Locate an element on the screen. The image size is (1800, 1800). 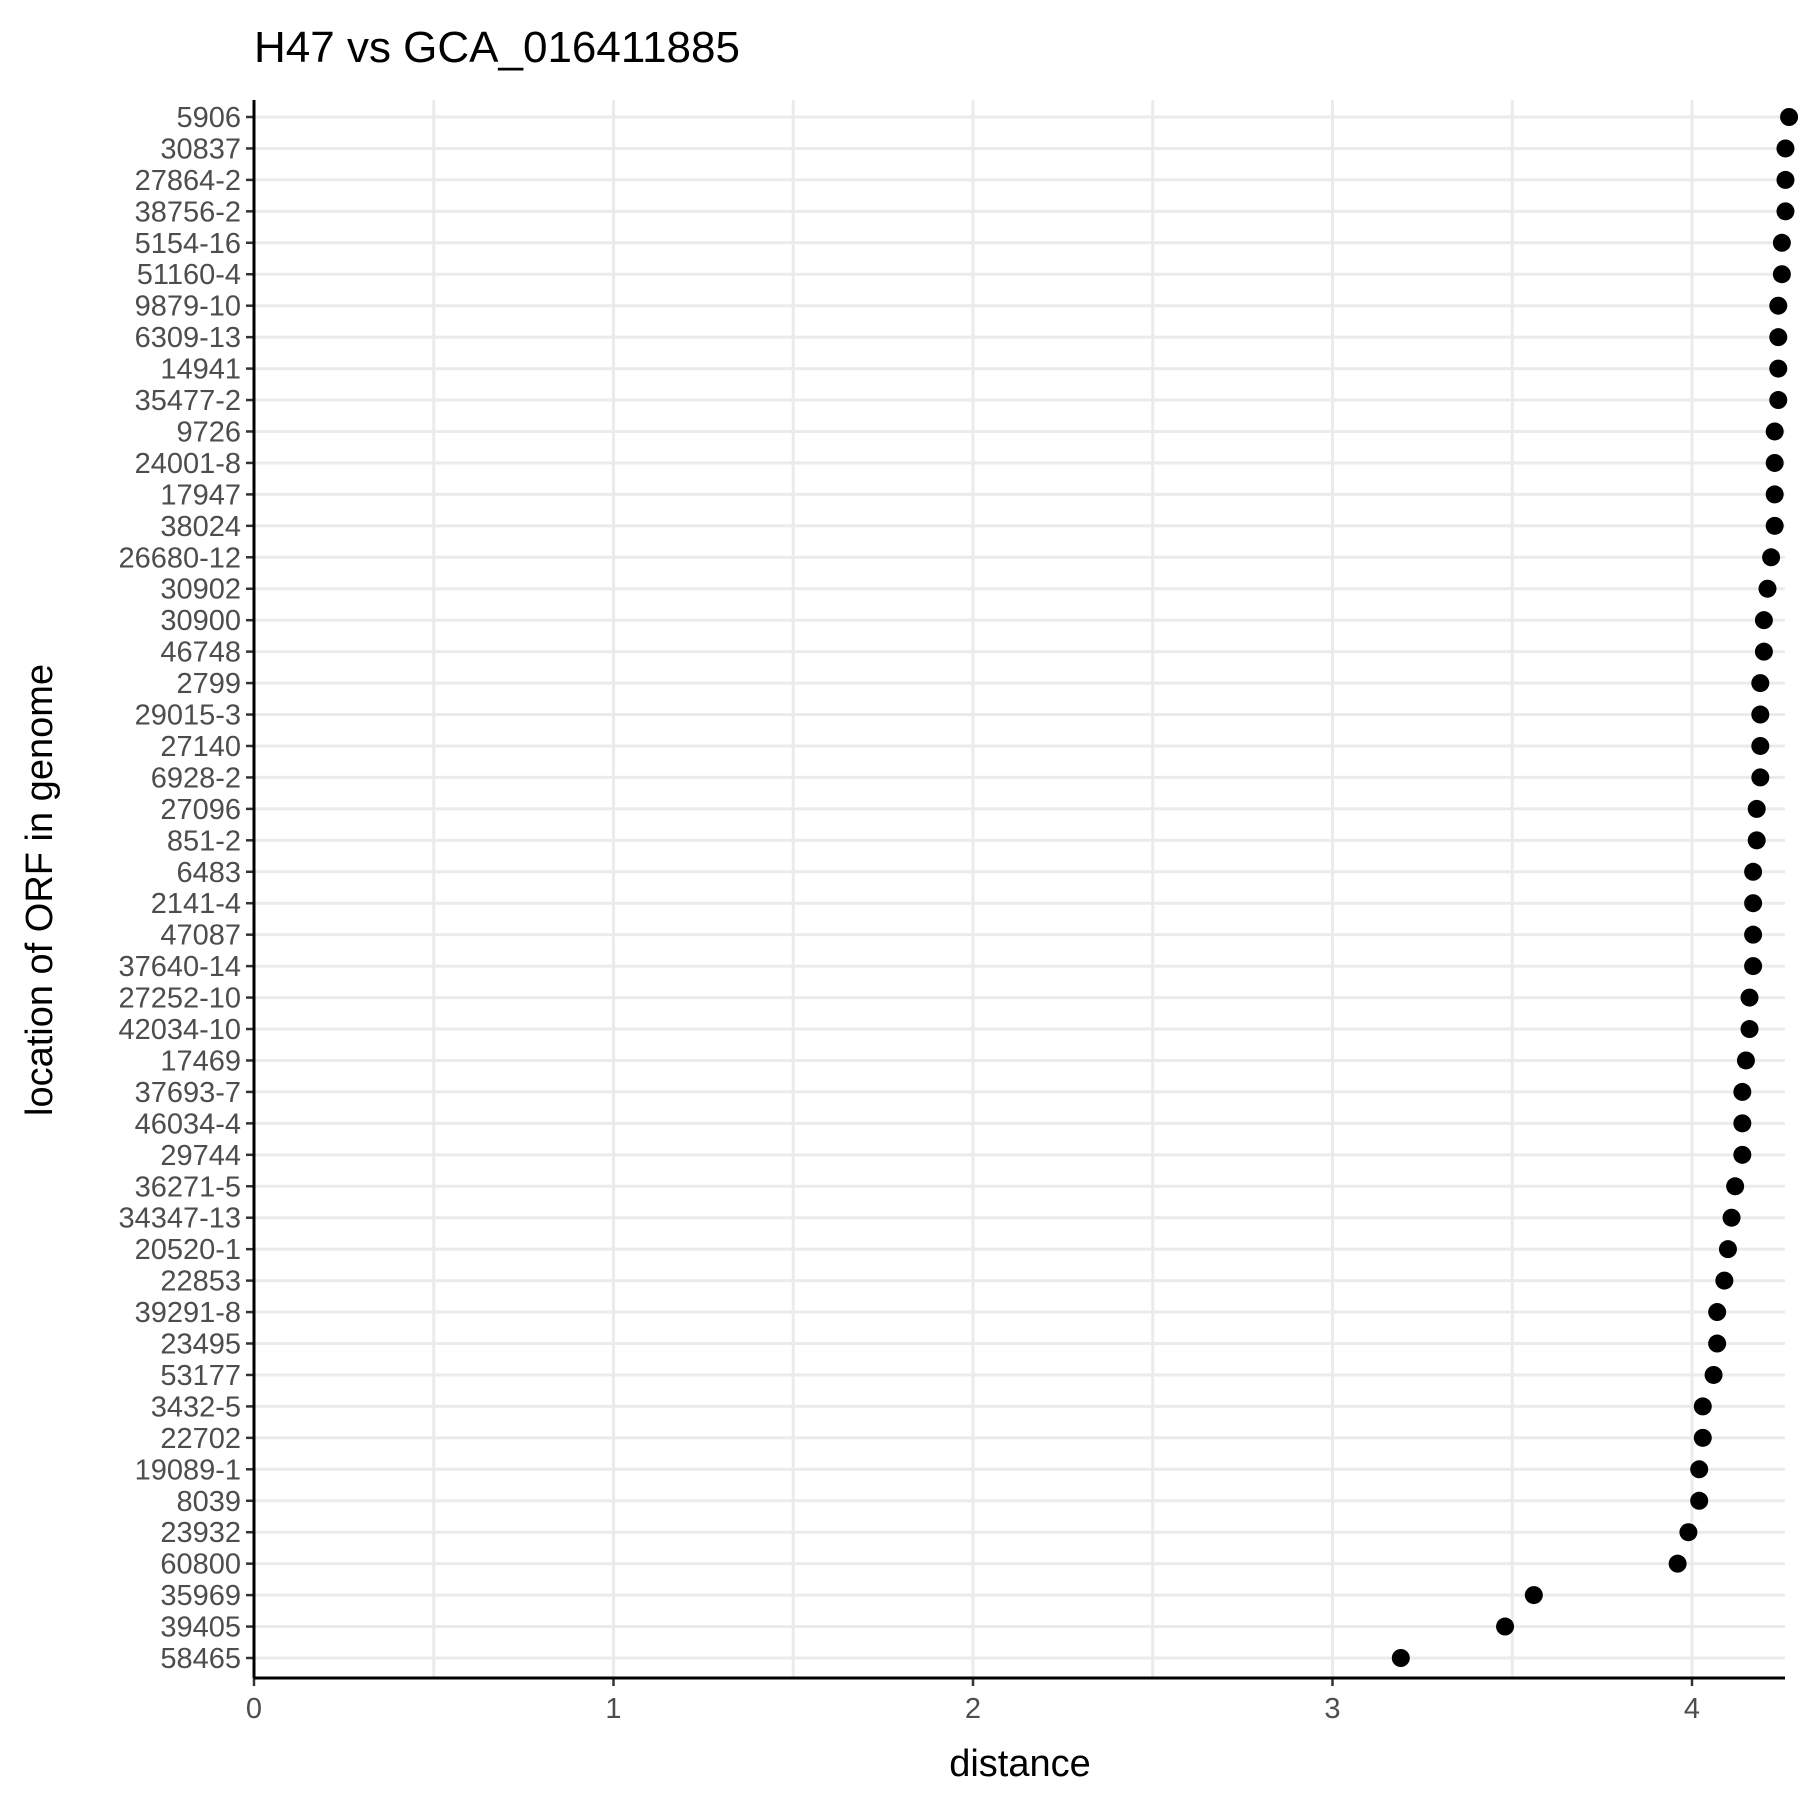
y-tick-label: 3432-5 is located at coordinates (196, 1407).